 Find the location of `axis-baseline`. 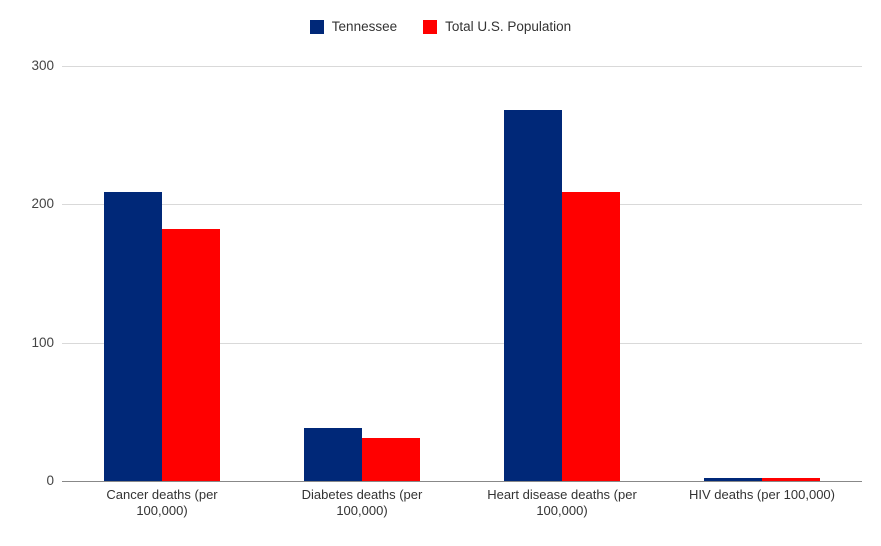

axis-baseline is located at coordinates (462, 481).